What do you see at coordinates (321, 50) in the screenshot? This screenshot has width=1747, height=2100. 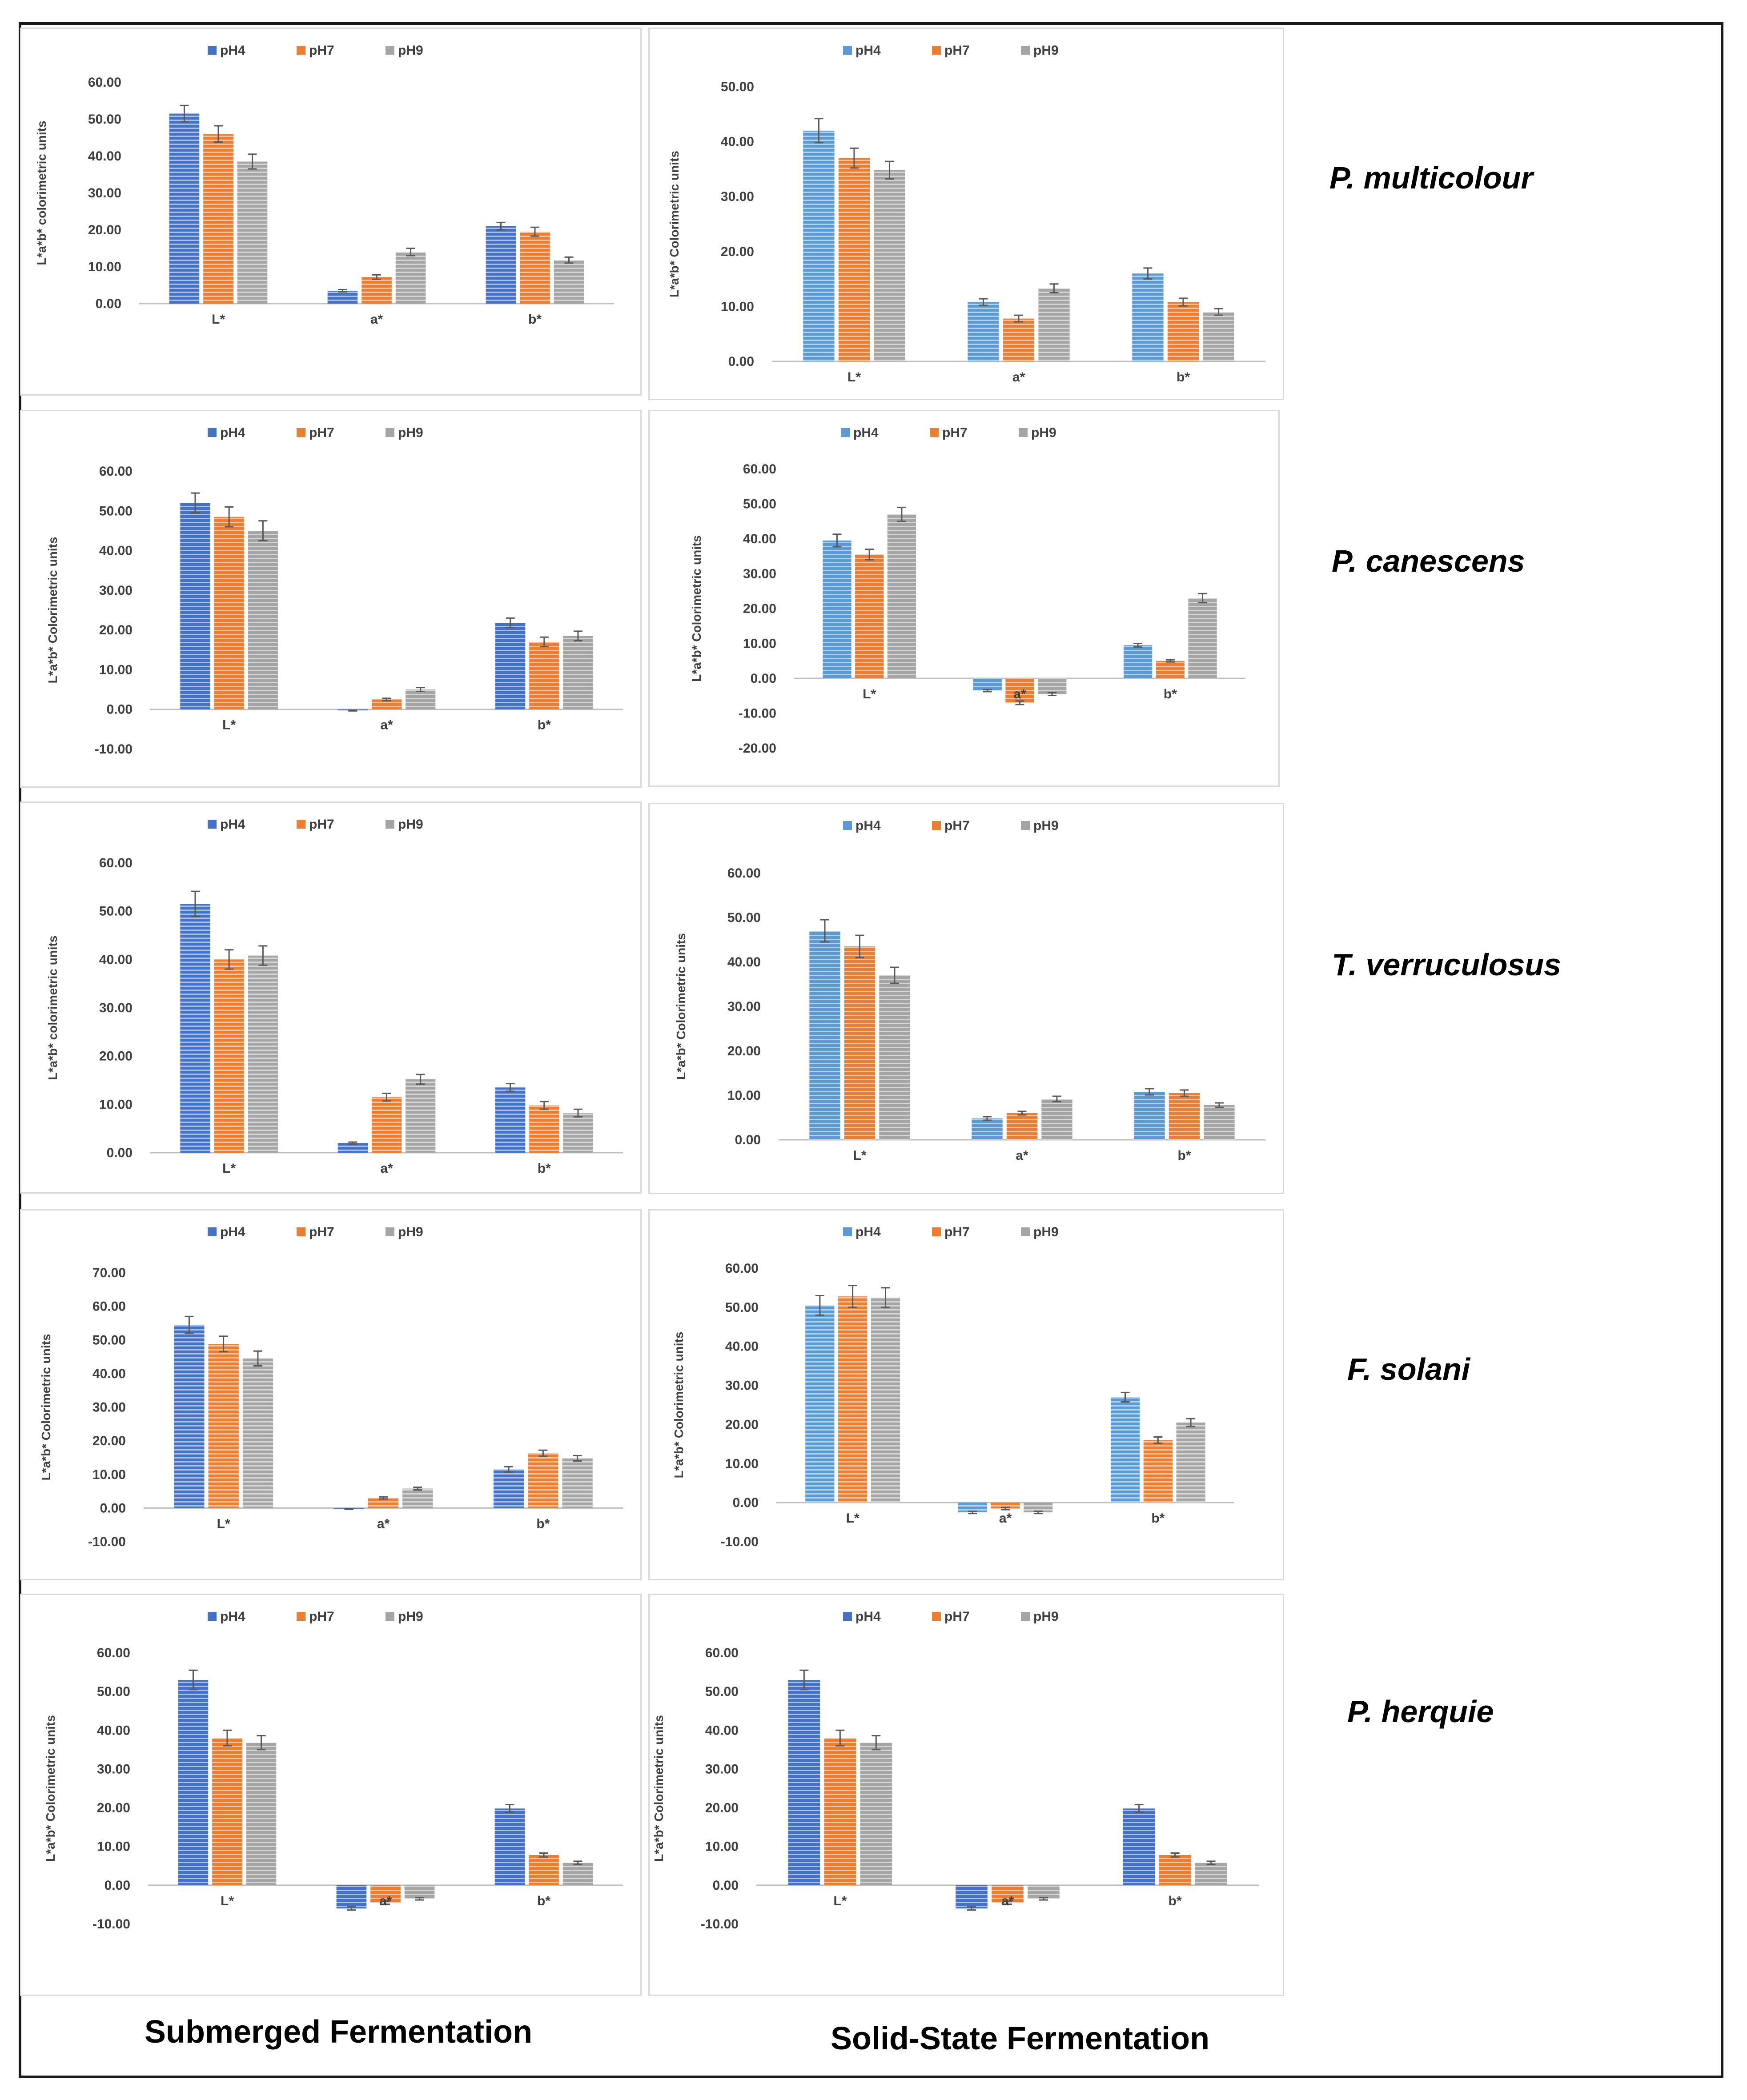 I see `legend-label-ph7: pH7` at bounding box center [321, 50].